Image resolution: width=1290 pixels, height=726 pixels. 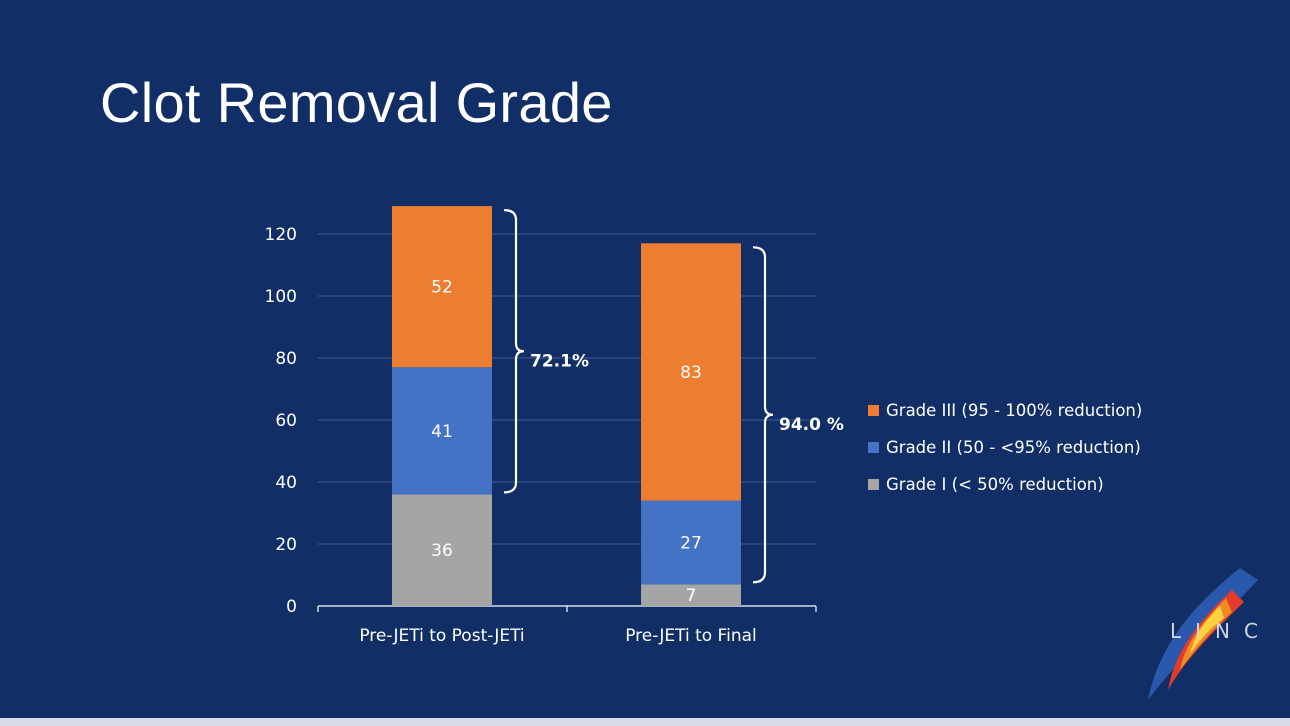 I want to click on brace-annotation-label: 94.0 %, so click(x=811, y=425).